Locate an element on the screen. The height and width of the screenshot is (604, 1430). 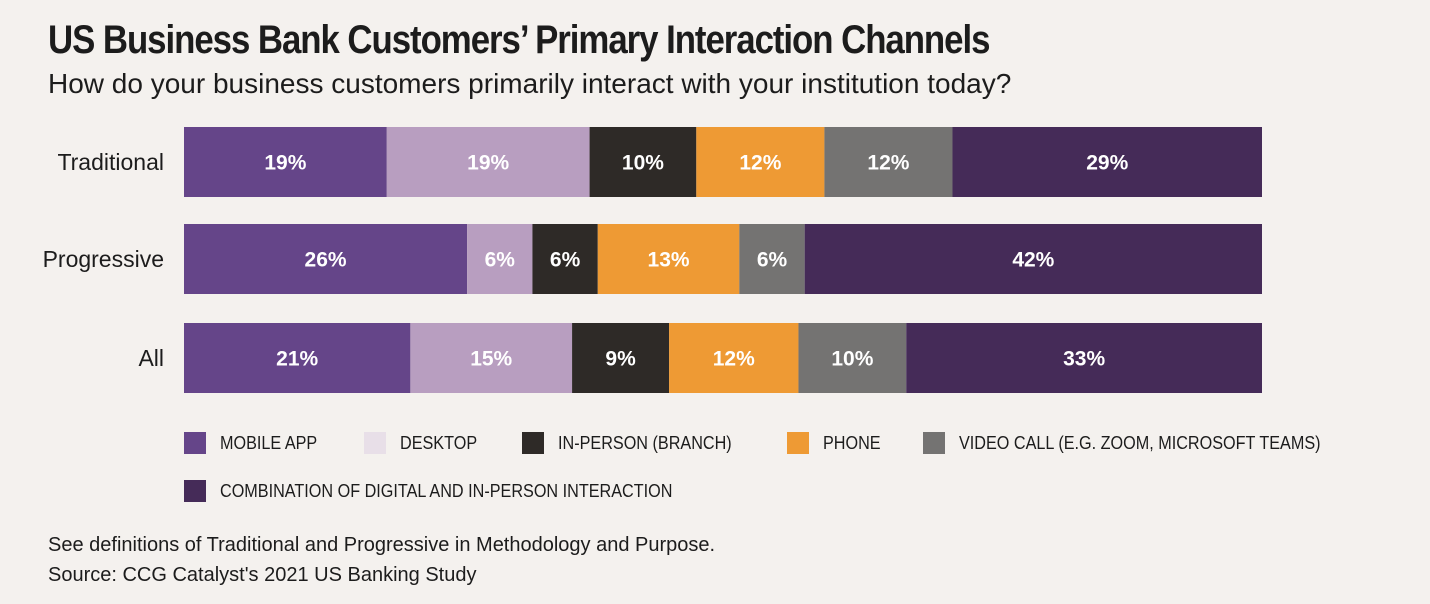
bar-progressive-combination-of-digital-a is located at coordinates (1033, 259).